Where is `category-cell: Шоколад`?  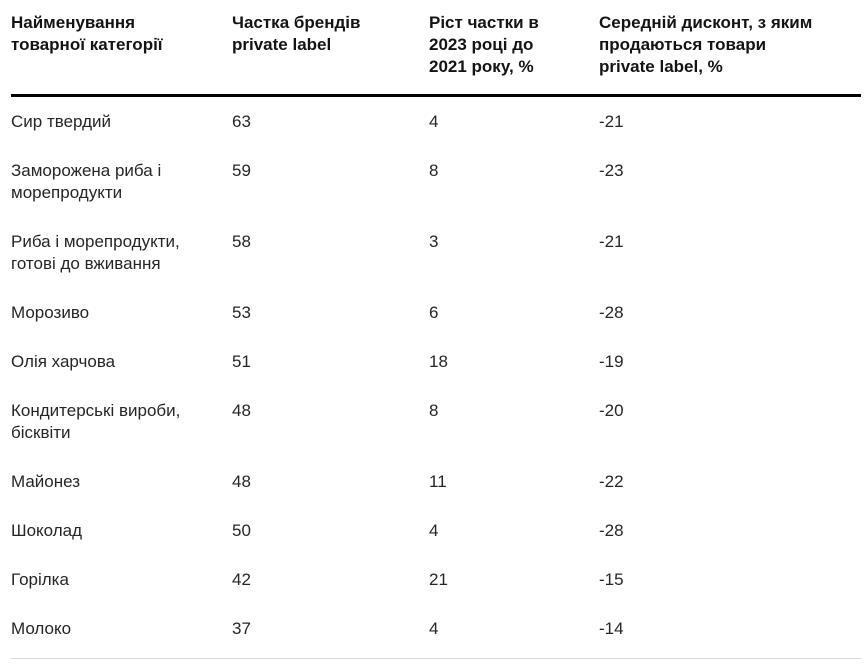
category-cell: Шоколад is located at coordinates (47, 530).